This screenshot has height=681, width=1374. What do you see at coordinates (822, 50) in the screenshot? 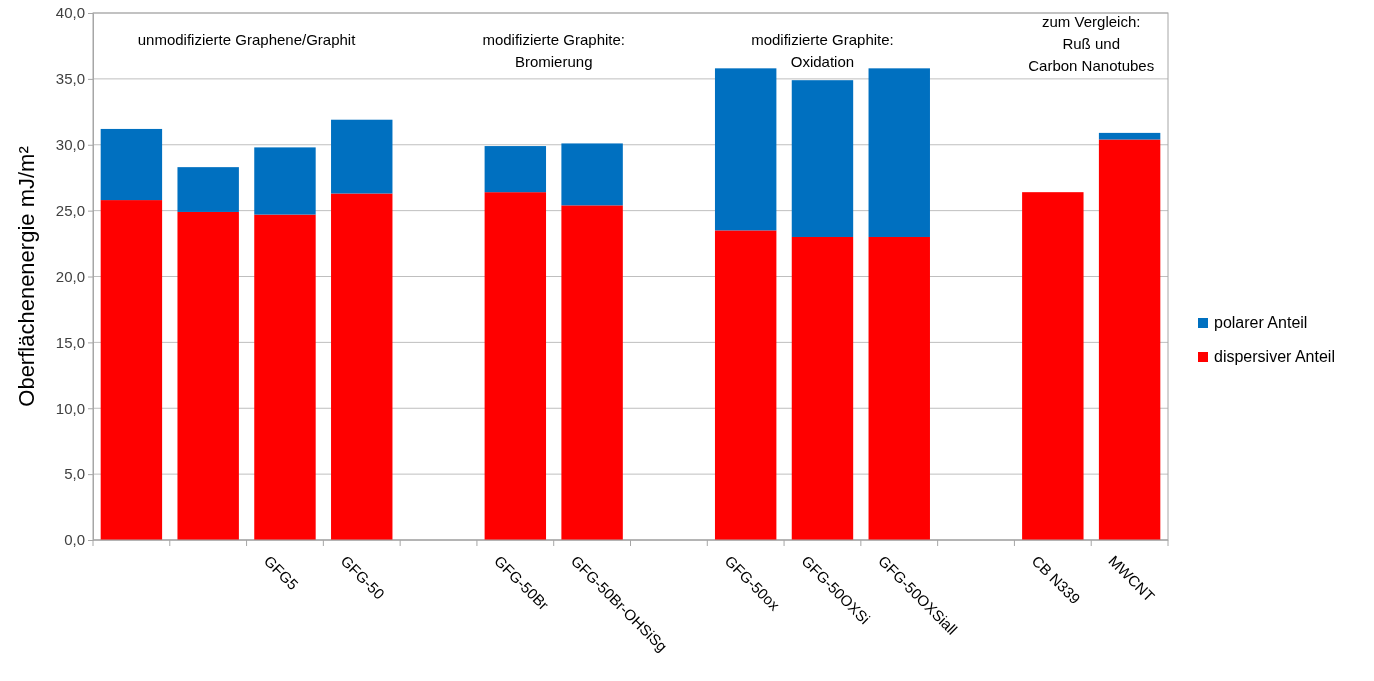
I see `annotation: modifizierte Graphite: Oxidation` at bounding box center [822, 50].